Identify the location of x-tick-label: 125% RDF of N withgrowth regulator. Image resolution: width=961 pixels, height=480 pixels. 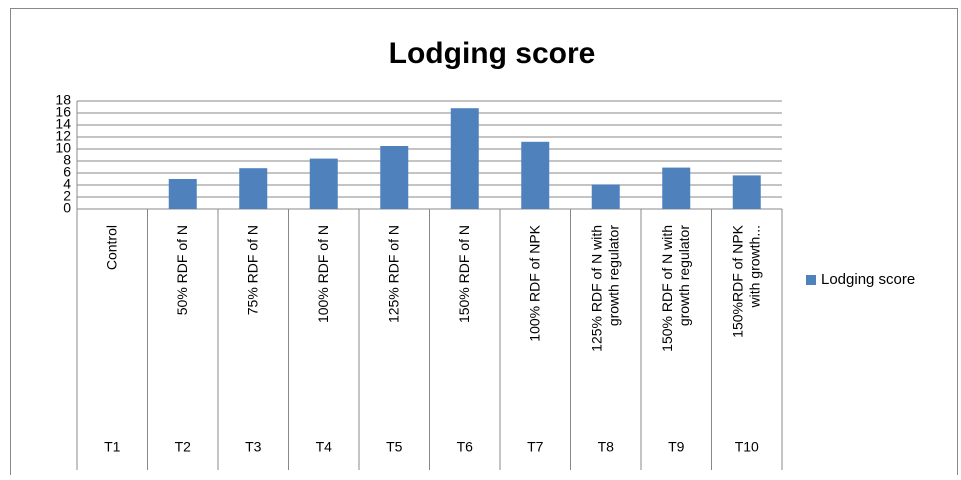
(604, 288).